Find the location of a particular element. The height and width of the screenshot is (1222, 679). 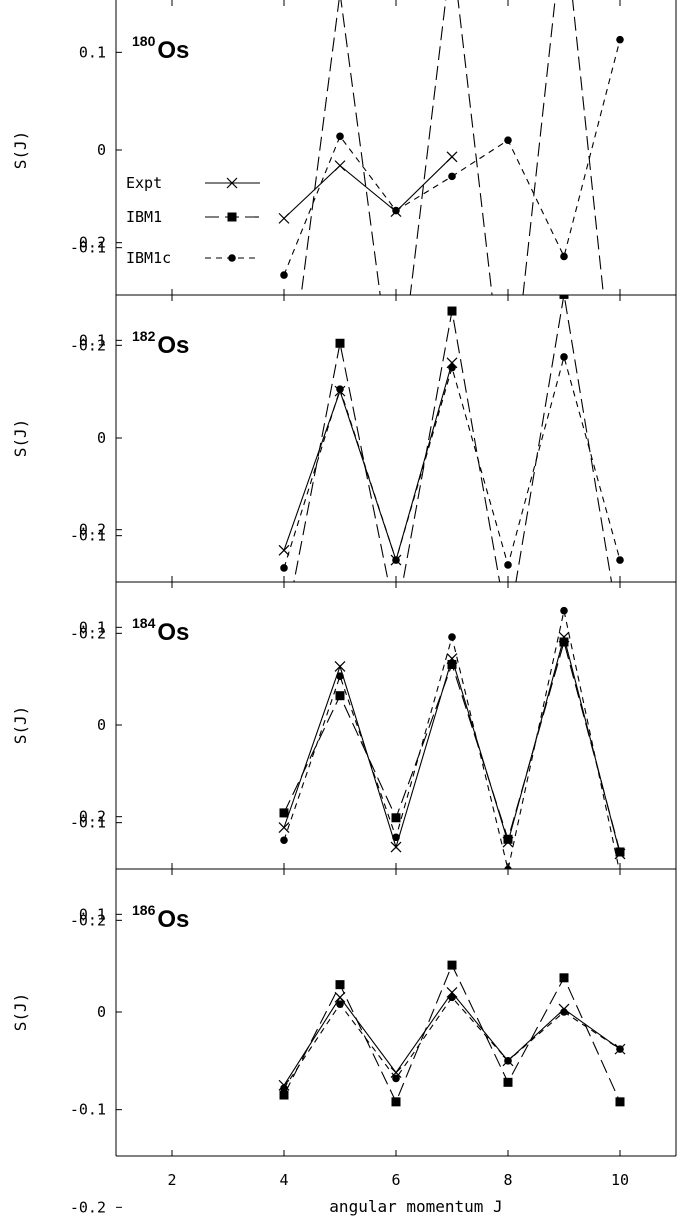

series-line-Expt is located at coordinates (368, 187).